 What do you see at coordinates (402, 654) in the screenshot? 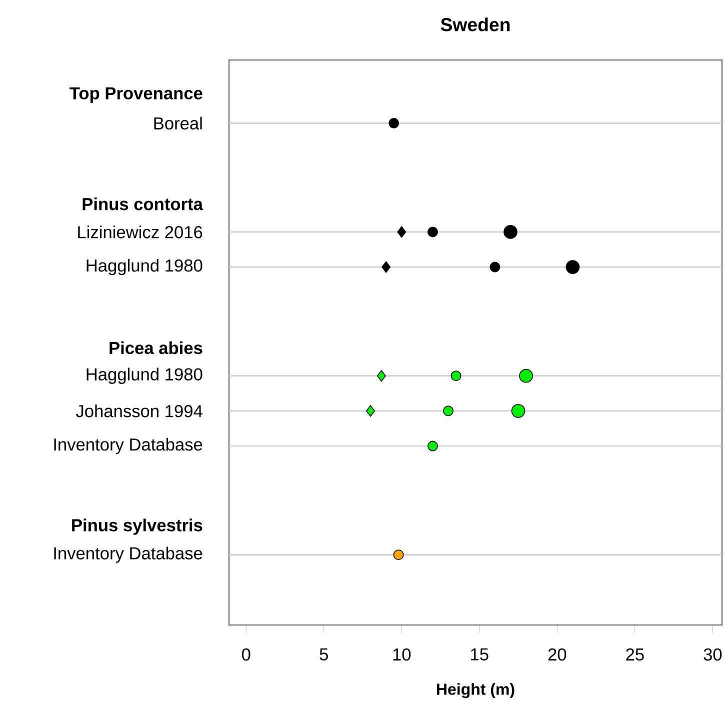
I see `x-tick-label: 10` at bounding box center [402, 654].